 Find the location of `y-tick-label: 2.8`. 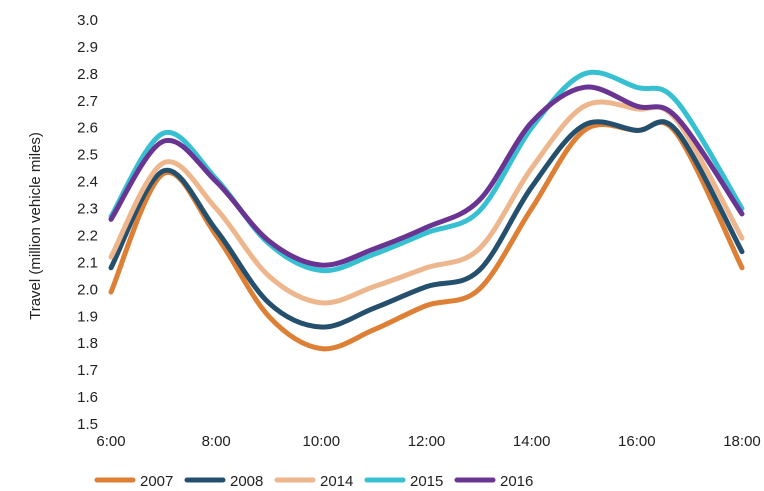

y-tick-label: 2.8 is located at coordinates (87, 74).